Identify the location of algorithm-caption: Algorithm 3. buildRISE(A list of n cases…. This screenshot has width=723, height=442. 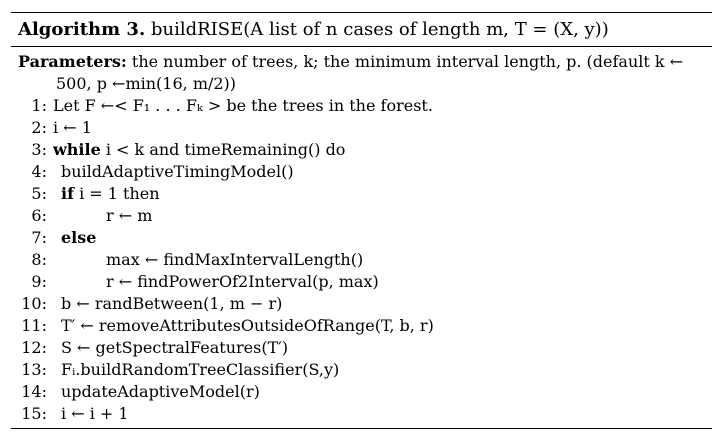
(361, 29).